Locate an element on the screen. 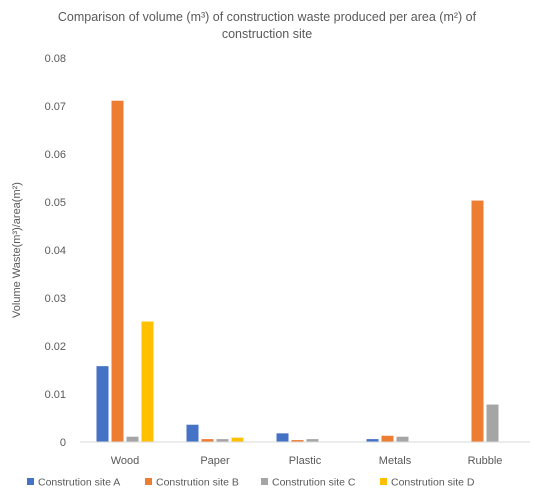 This screenshot has width=534, height=491. y-tick-label: 0.02 is located at coordinates (55, 347).